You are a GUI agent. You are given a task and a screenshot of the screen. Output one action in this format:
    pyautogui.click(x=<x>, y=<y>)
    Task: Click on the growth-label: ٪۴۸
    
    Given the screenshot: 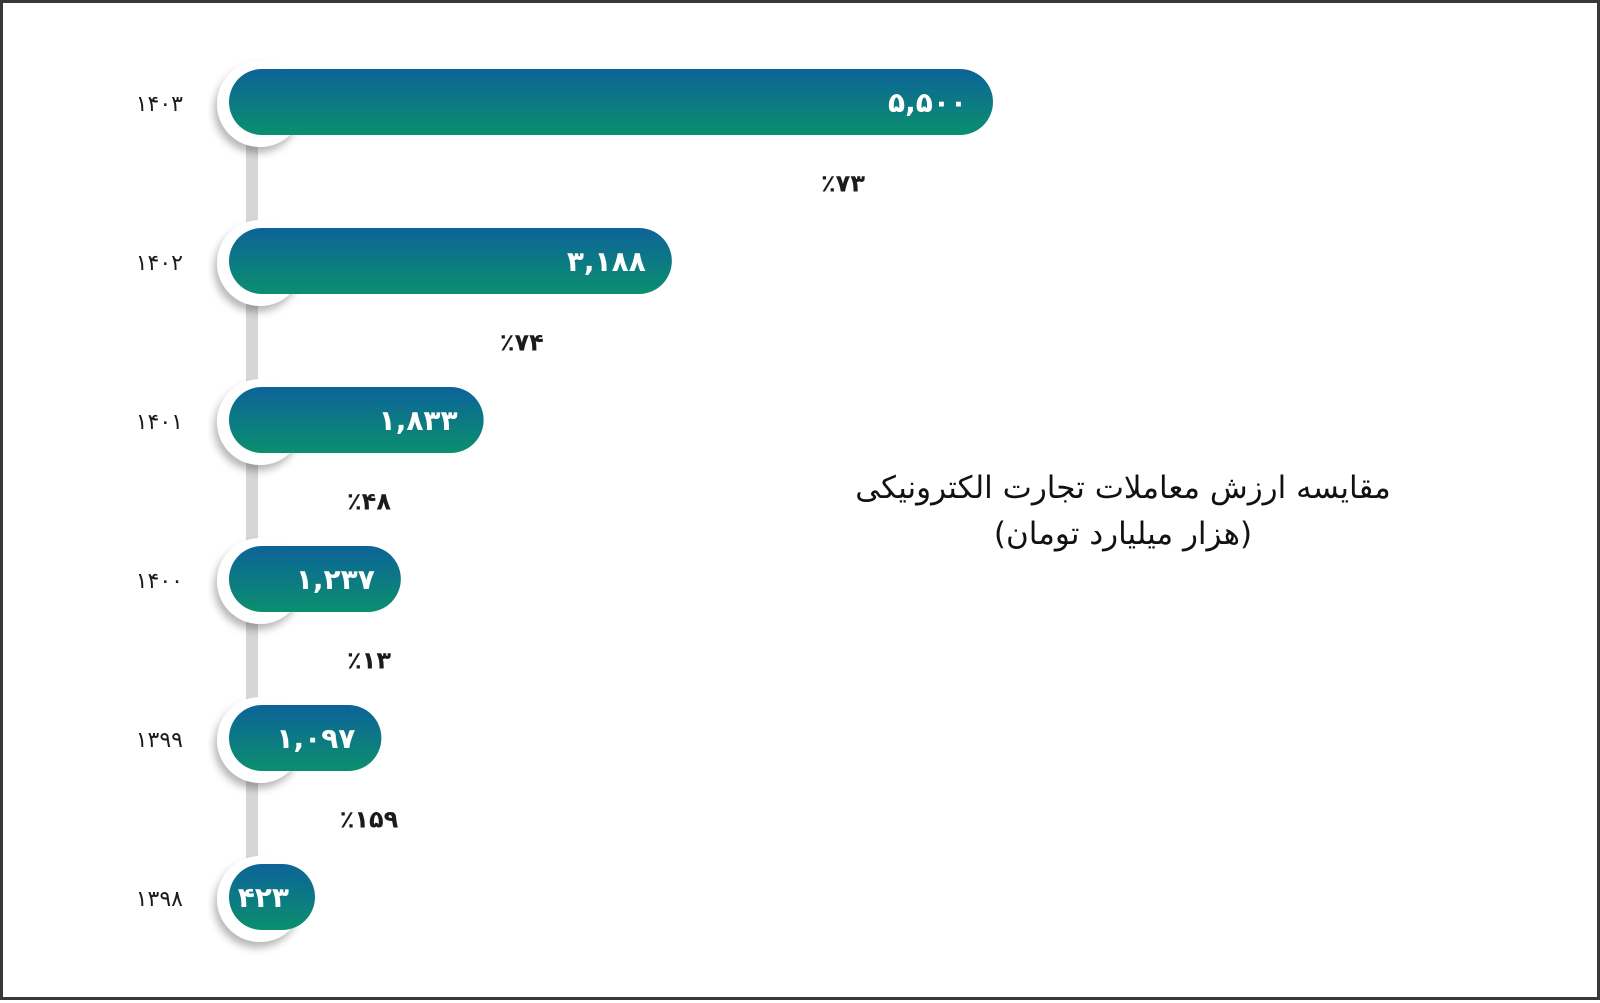 What is the action you would take?
    pyautogui.click(x=369, y=502)
    